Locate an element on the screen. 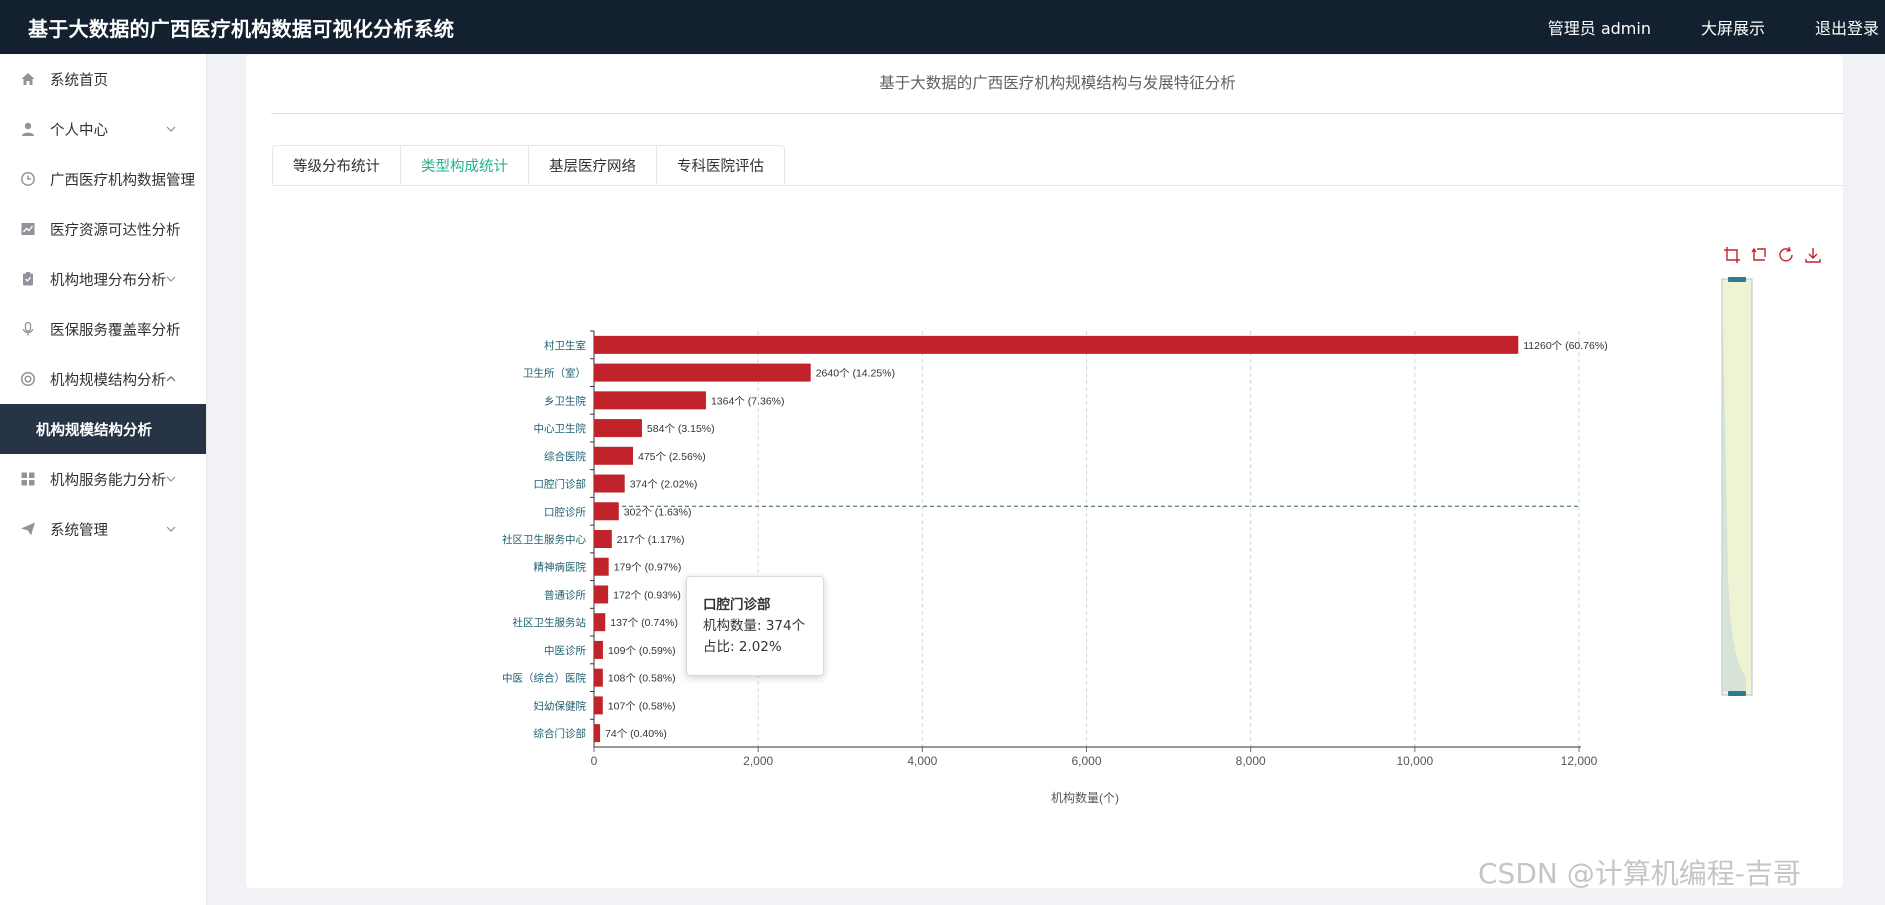  data-label: 107个 (0.58%) is located at coordinates (642, 706).